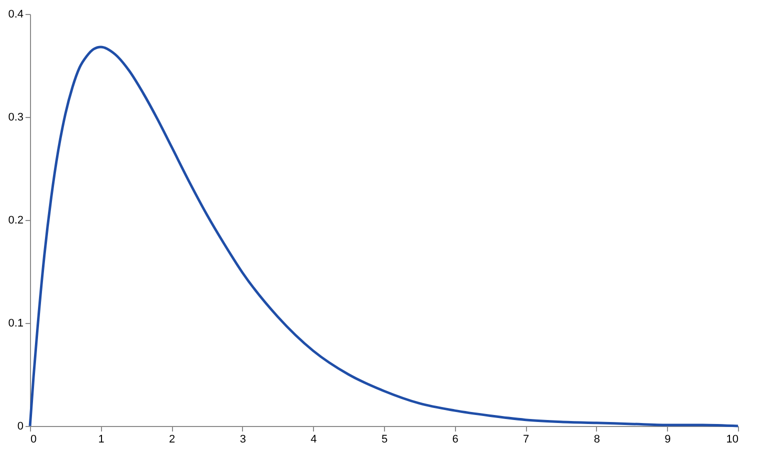  Describe the element at coordinates (526, 440) in the screenshot. I see `x-tick-label: 7` at that location.